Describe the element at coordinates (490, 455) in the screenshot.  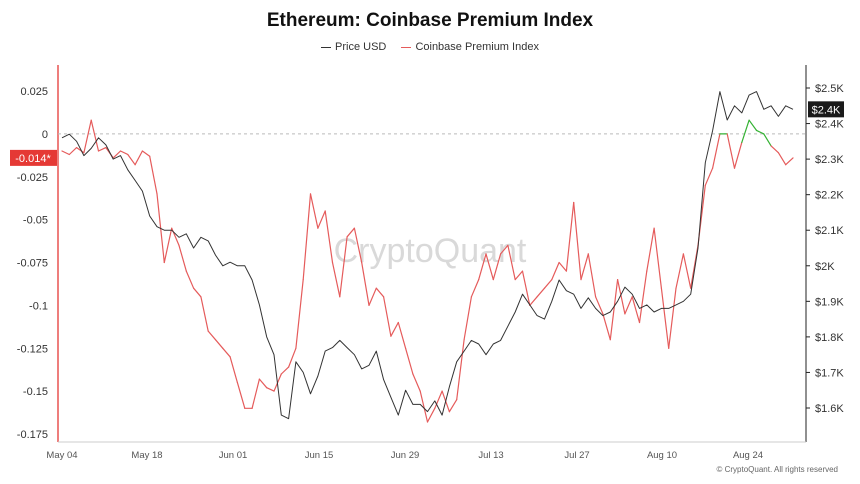
I see `x-tick-label: Jul 13` at that location.